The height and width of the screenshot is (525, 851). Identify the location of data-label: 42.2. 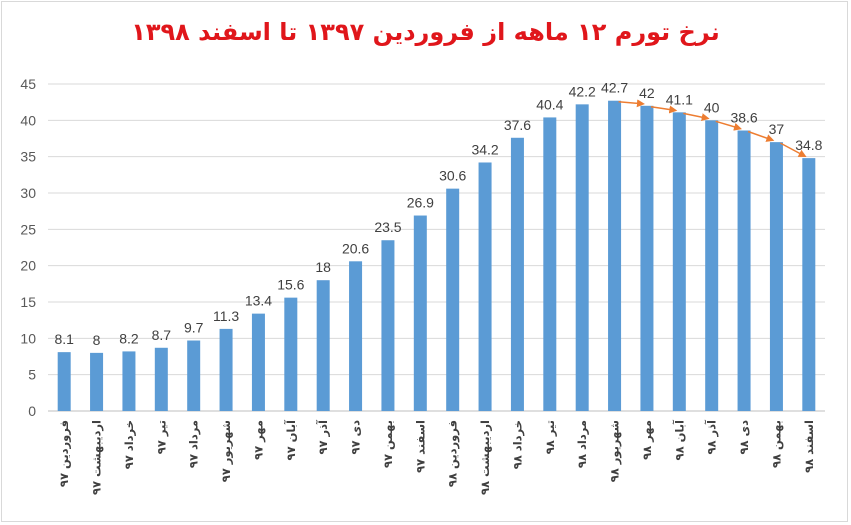
(582, 91).